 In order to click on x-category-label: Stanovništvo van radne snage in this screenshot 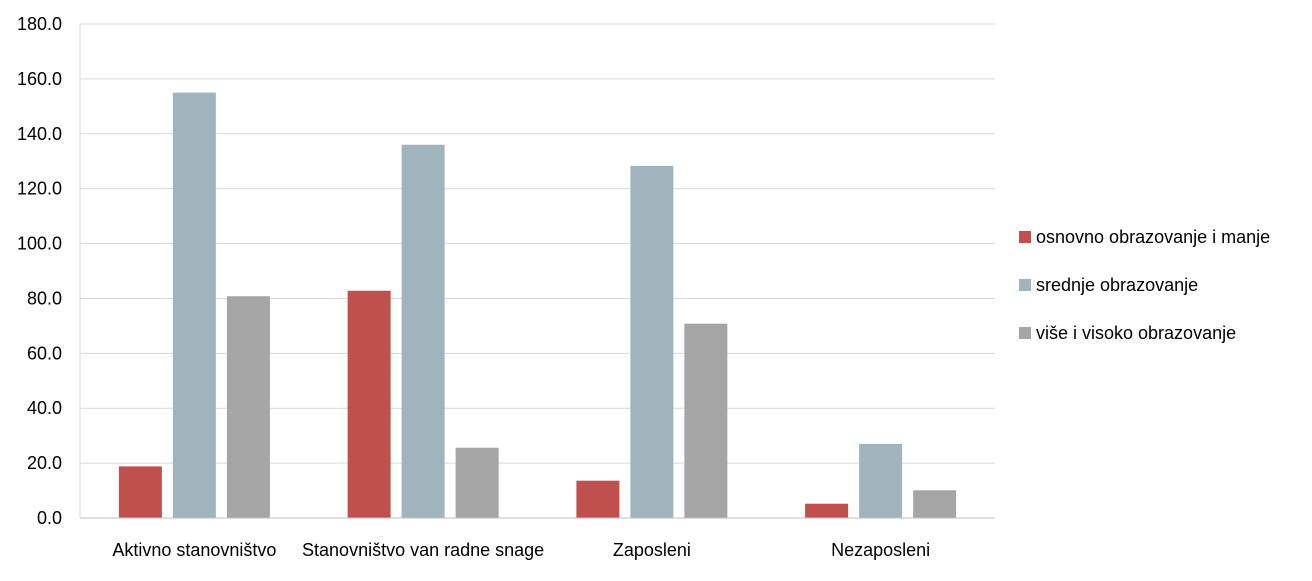, I will do `click(423, 550)`.